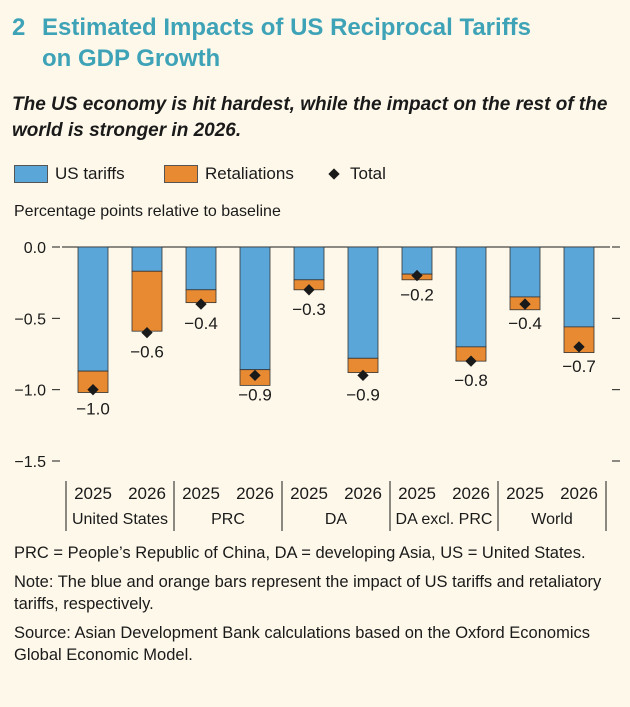 The height and width of the screenshot is (707, 630). I want to click on total-data-label: −0.7, so click(579, 366).